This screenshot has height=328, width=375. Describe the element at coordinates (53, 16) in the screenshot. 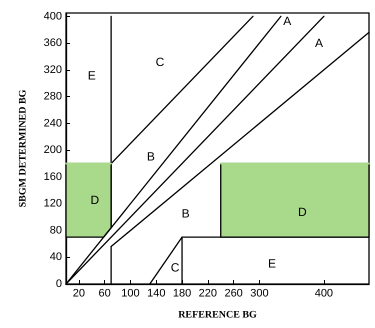

I see `y-tick-label: 400` at that location.